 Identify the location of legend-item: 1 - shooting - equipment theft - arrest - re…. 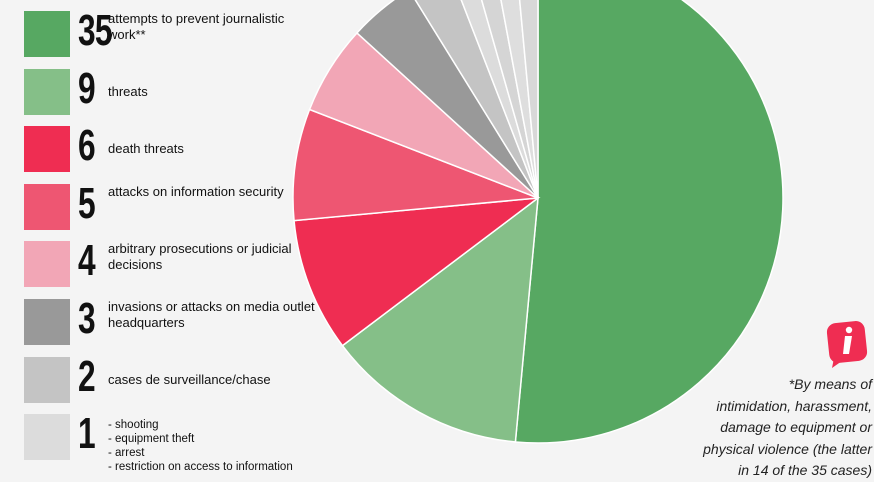
(158, 441).